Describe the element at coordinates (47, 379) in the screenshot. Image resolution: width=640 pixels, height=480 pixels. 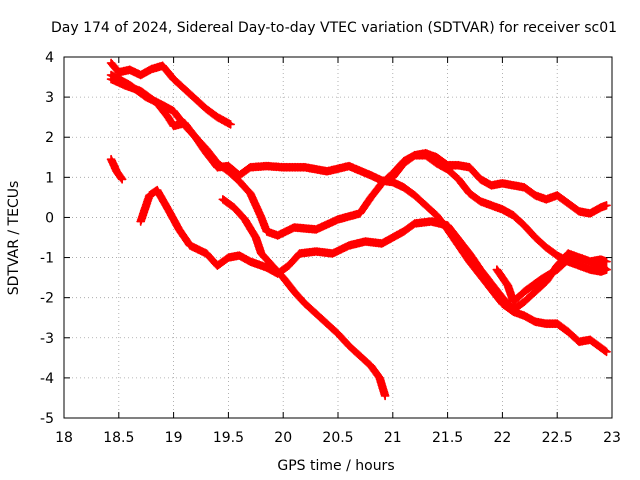
I see `y-tick-label: -4` at that location.